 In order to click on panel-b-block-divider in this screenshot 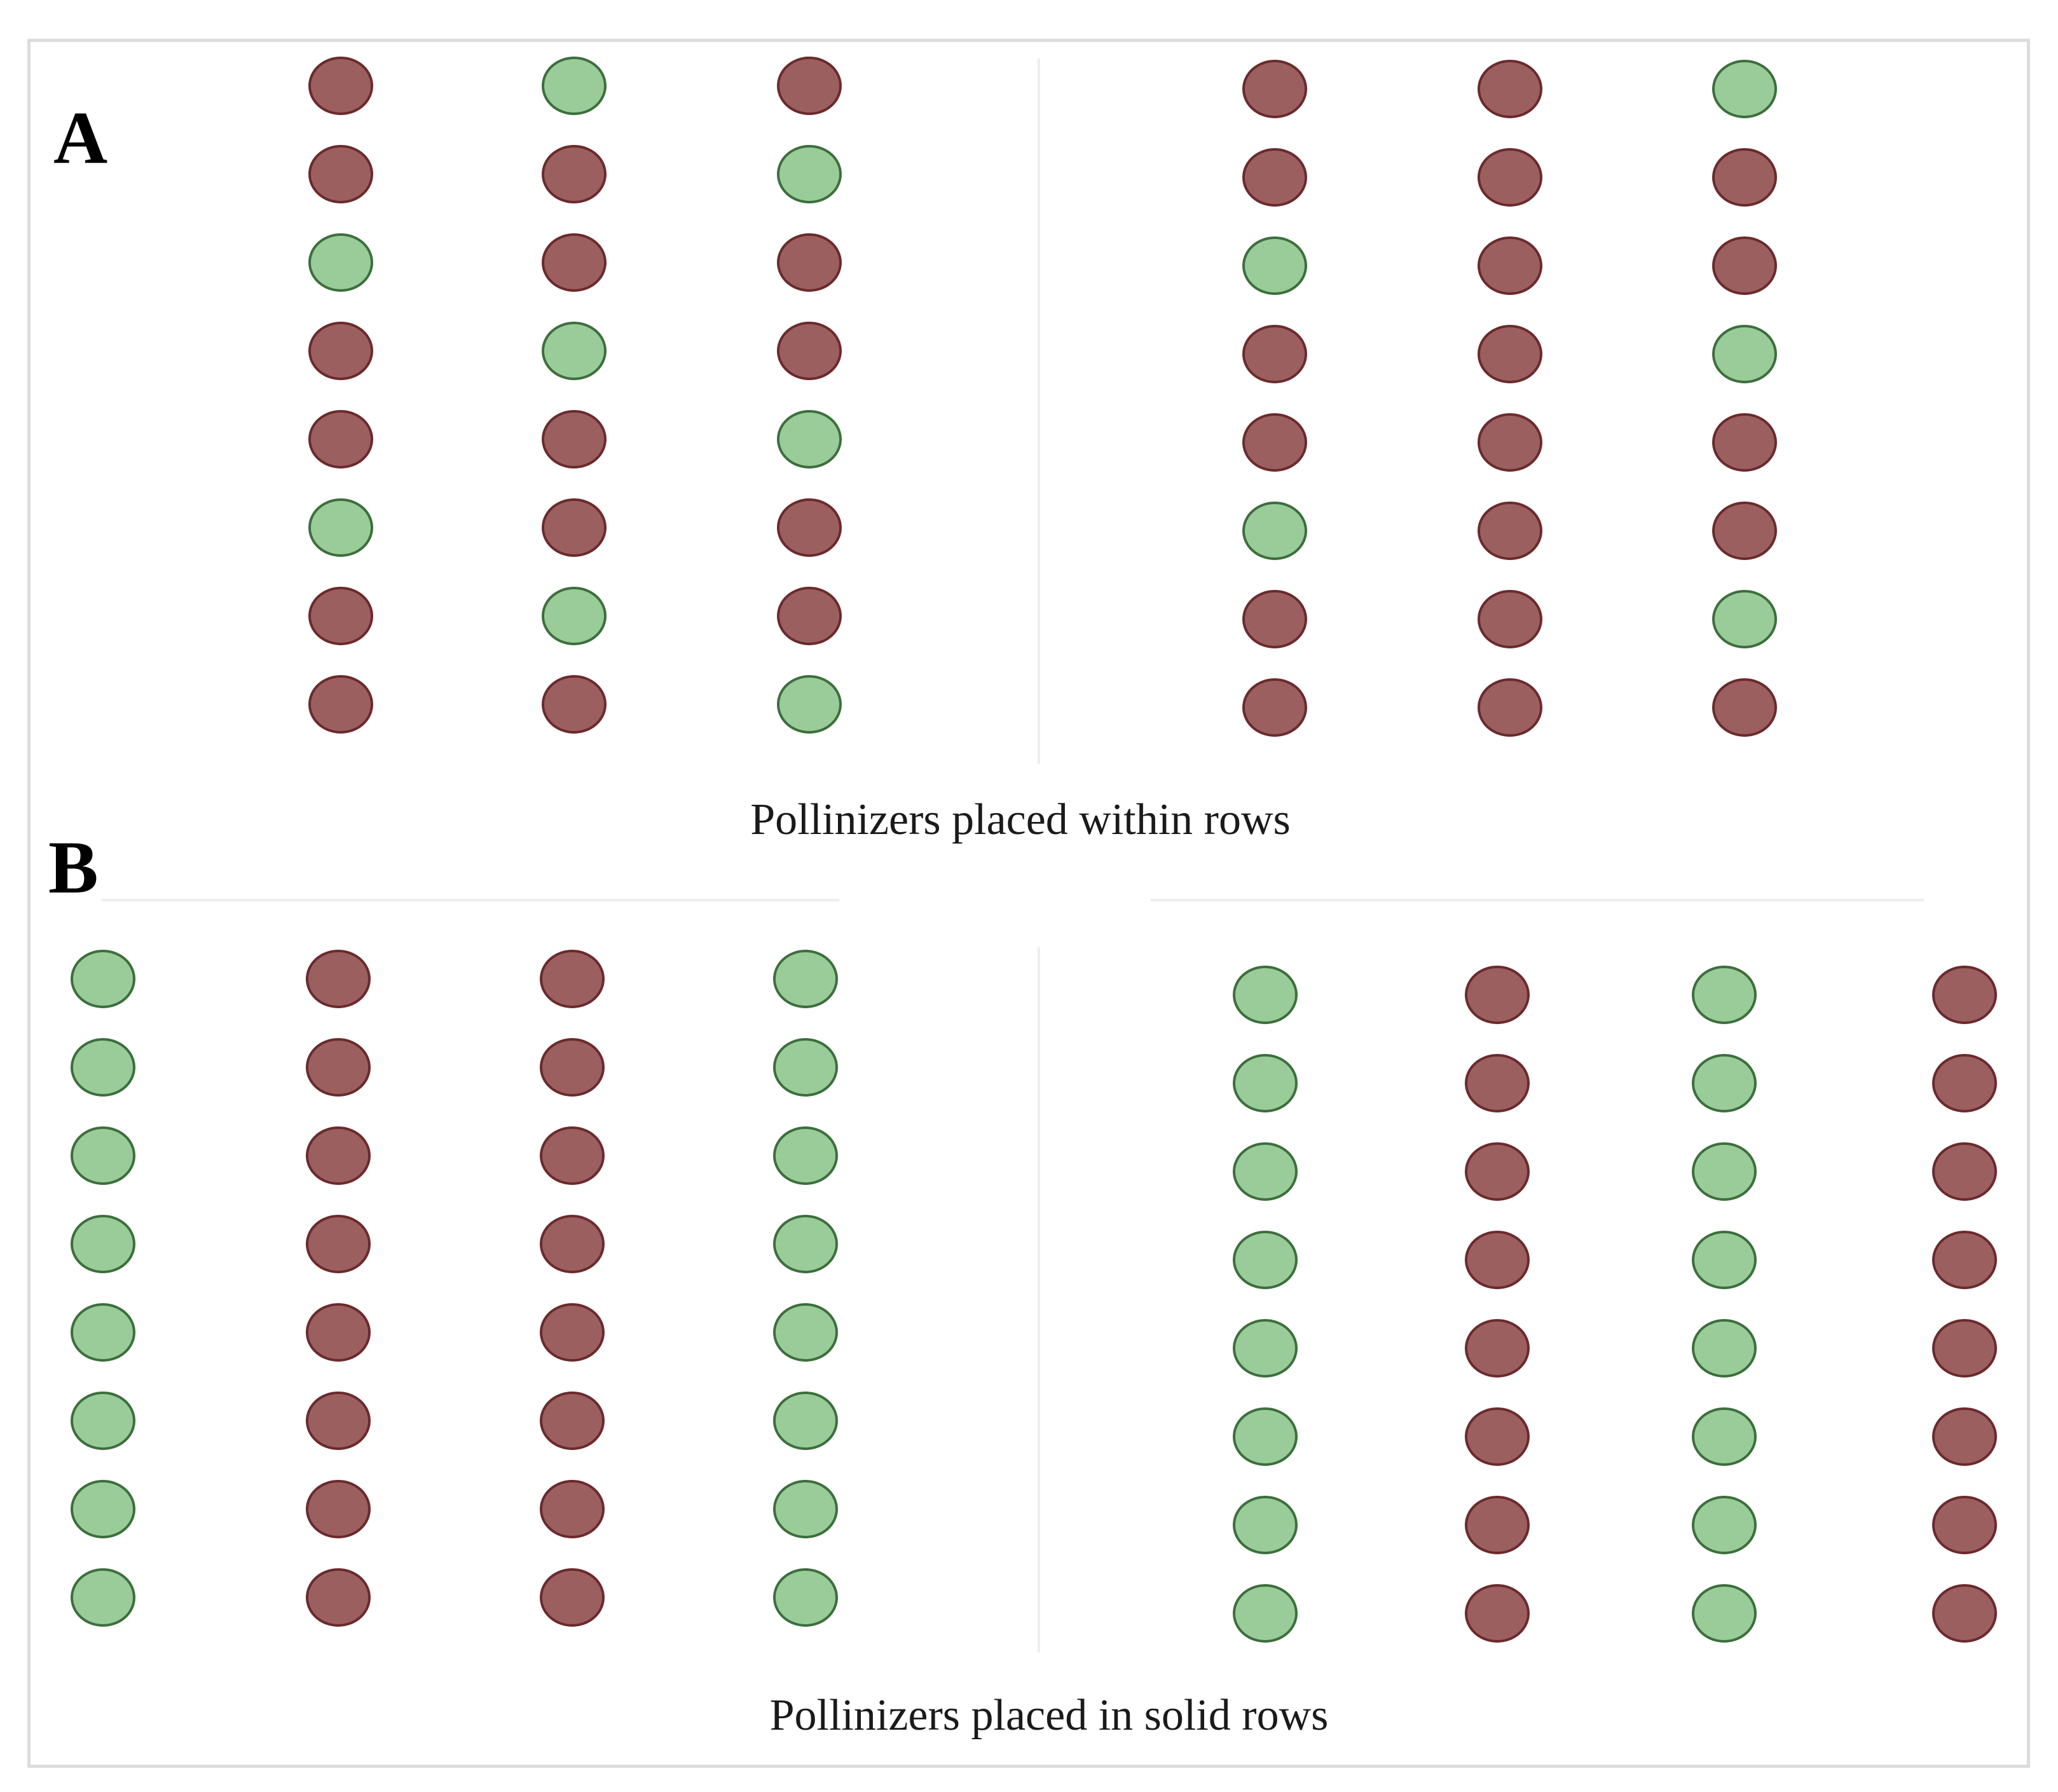, I will do `click(1039, 1300)`.